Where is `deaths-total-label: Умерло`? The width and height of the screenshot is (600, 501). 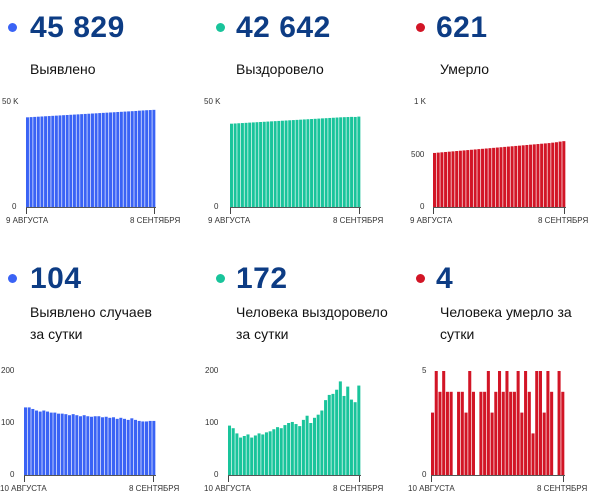
deaths-total-label: Умерло is located at coordinates (465, 69).